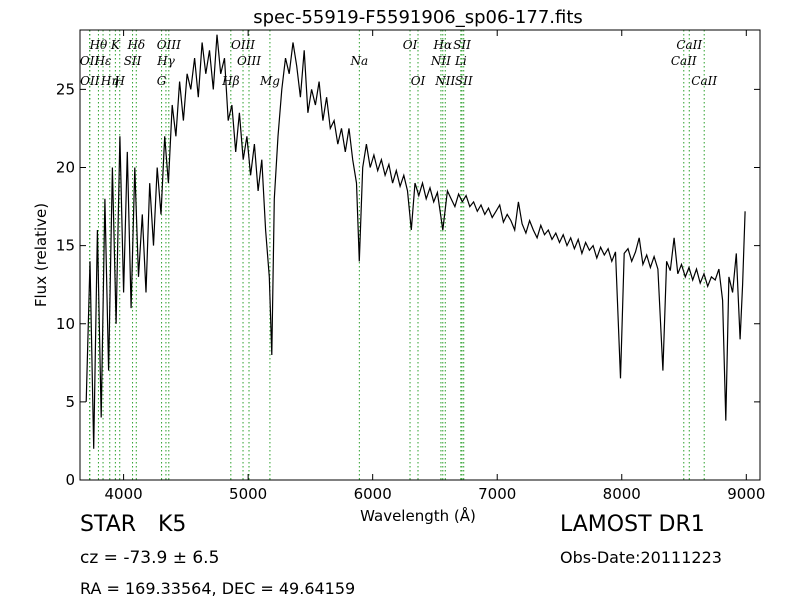  Describe the element at coordinates (443, 45) in the screenshot. I see `line-label: Hα` at that location.